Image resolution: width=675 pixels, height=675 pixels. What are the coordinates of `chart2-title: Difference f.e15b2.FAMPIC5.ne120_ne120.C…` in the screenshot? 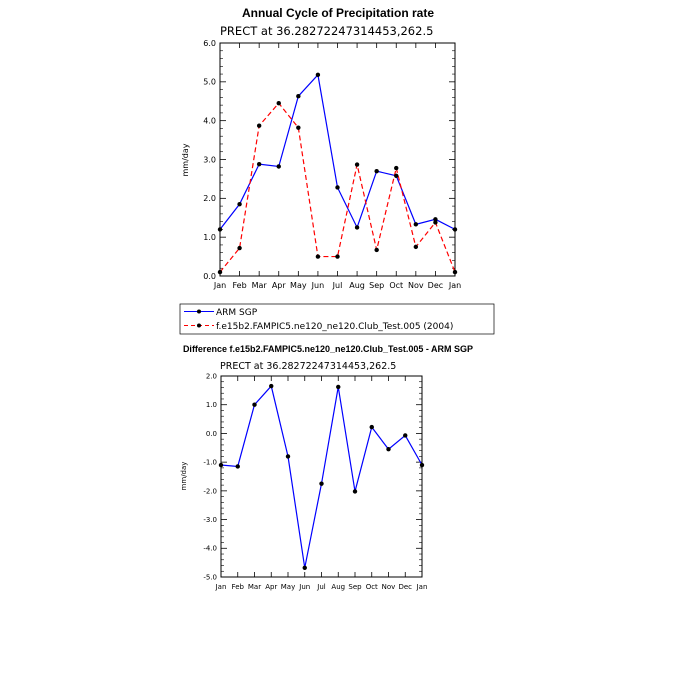 It's located at (328, 349).